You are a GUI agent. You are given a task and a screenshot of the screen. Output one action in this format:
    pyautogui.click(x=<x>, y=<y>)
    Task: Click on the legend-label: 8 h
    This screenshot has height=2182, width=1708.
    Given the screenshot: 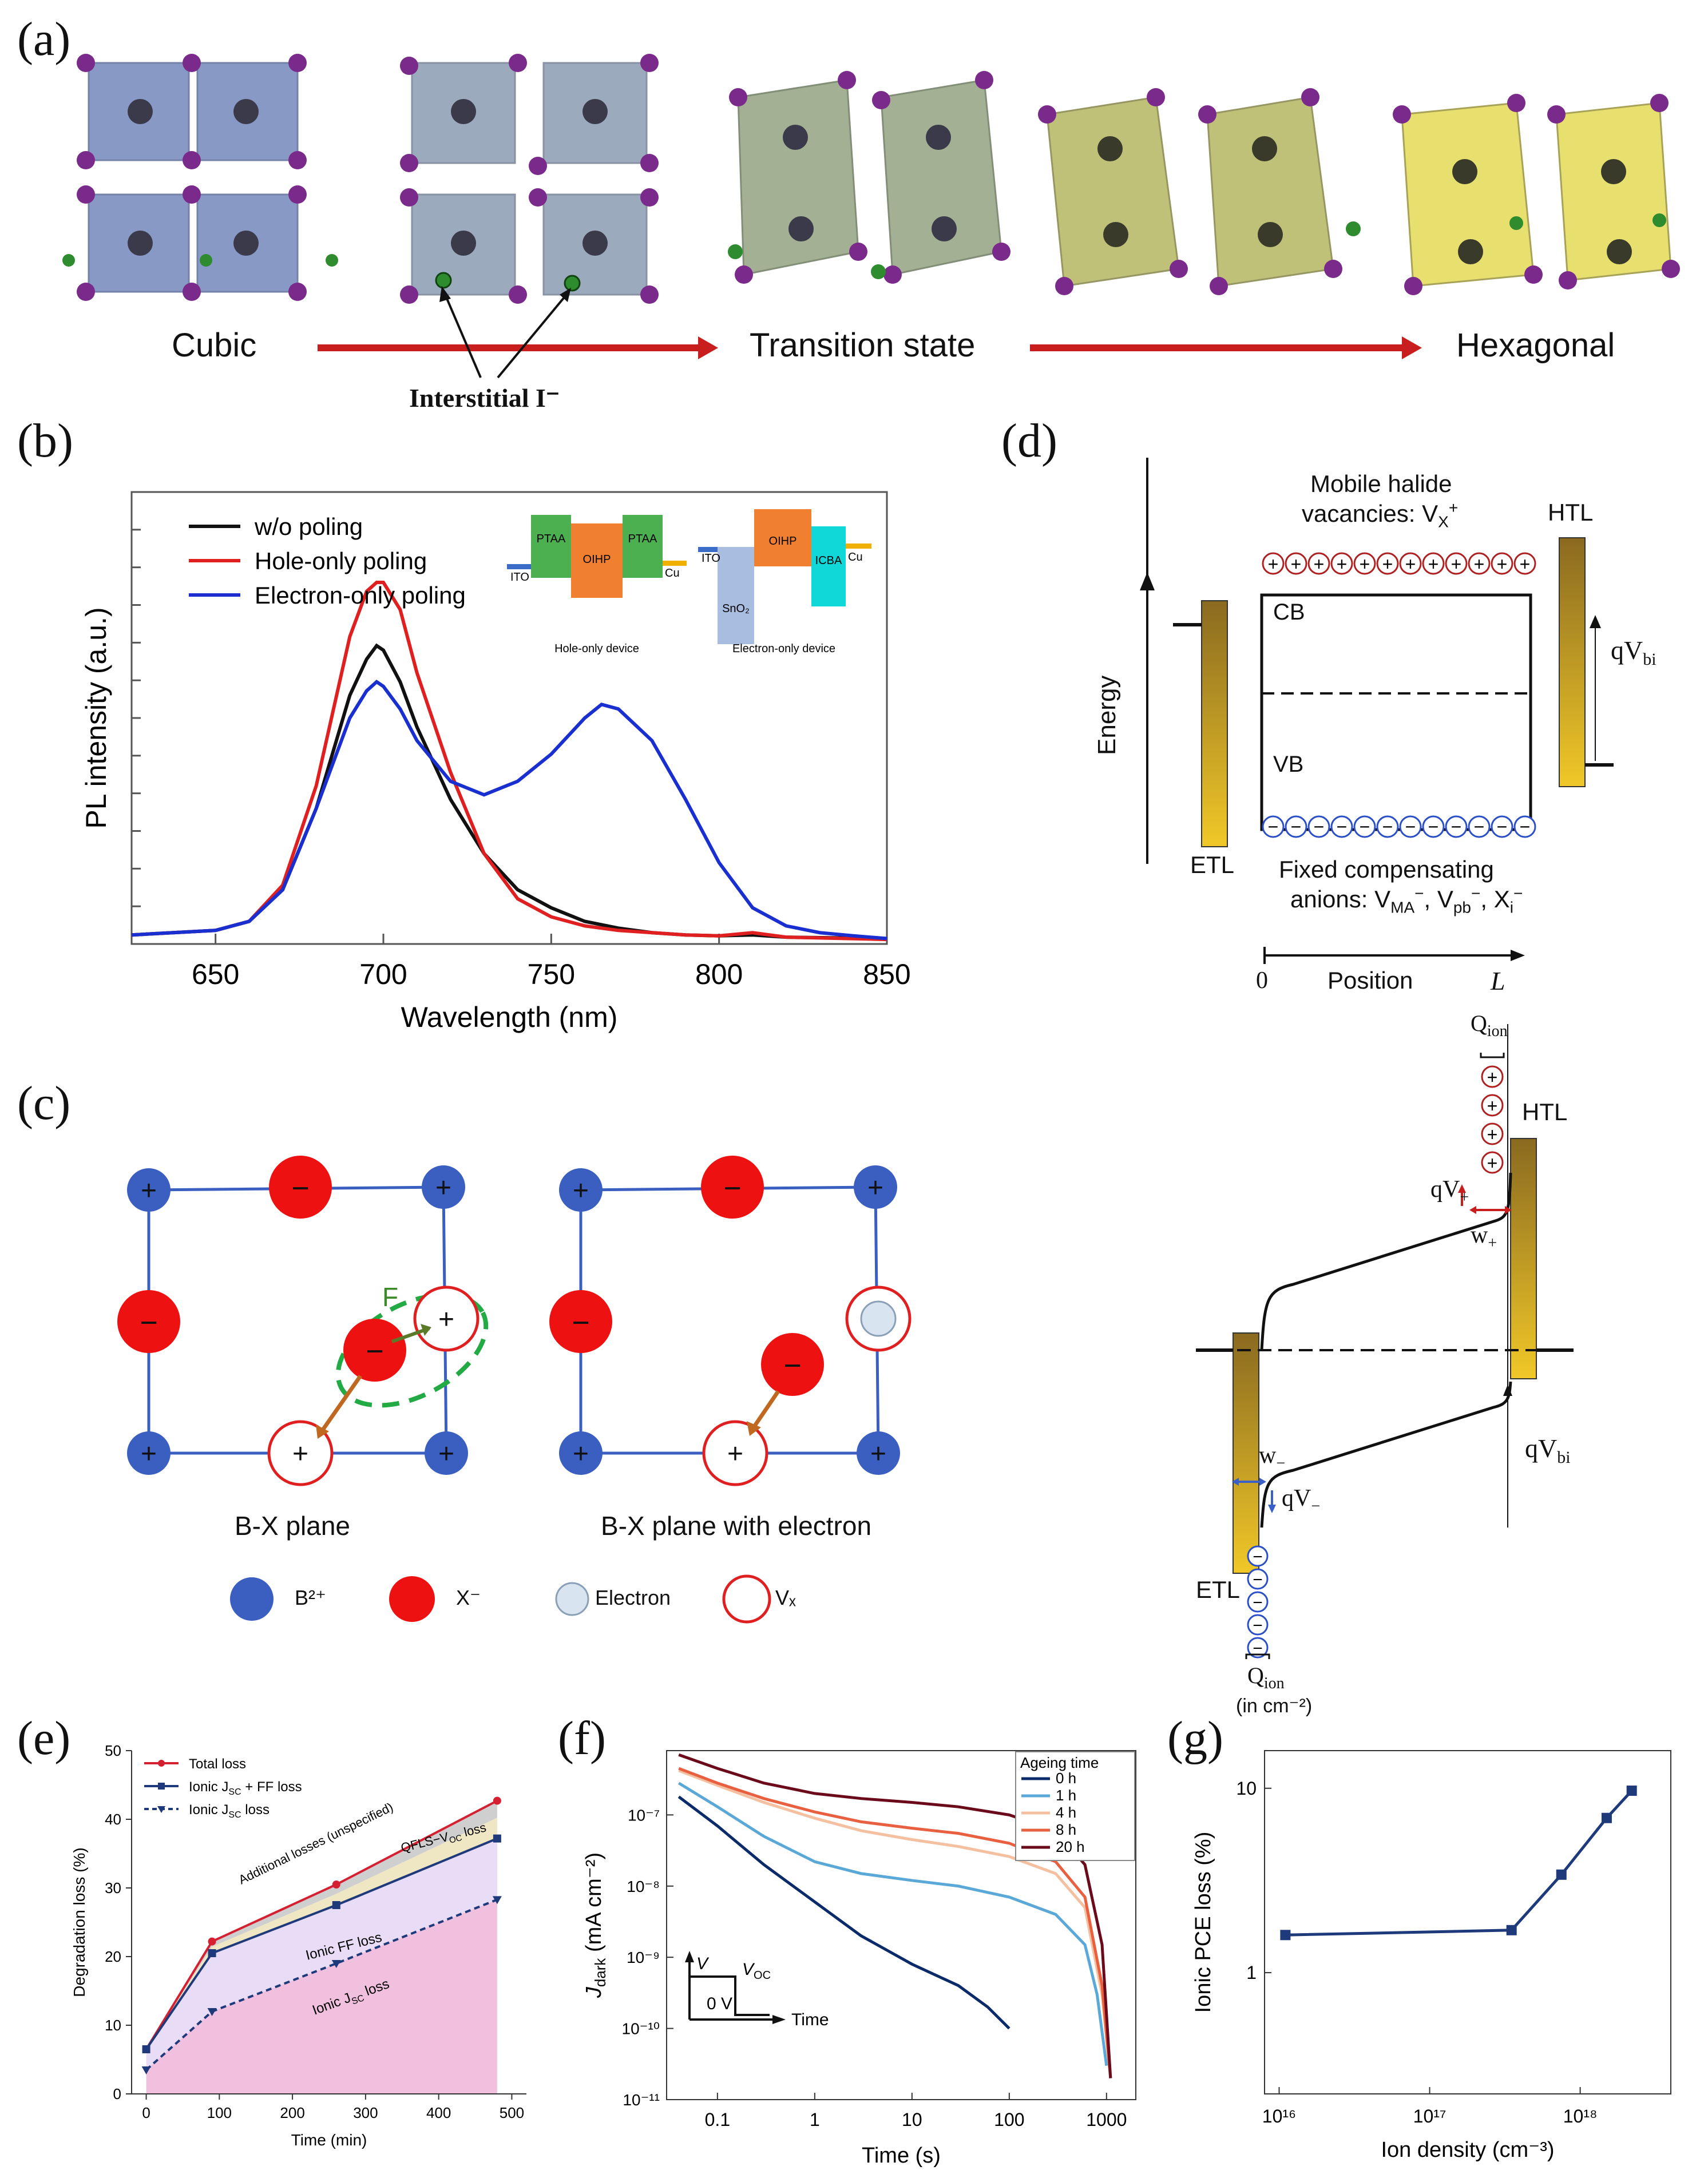 What is the action you would take?
    pyautogui.click(x=1066, y=1829)
    